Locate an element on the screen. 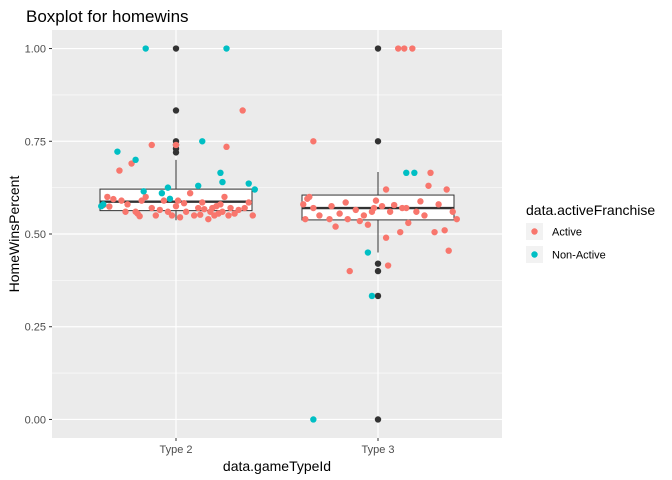 Image resolution: width=672 pixels, height=480 pixels. legend-entry-label: Non-Active is located at coordinates (579, 256).